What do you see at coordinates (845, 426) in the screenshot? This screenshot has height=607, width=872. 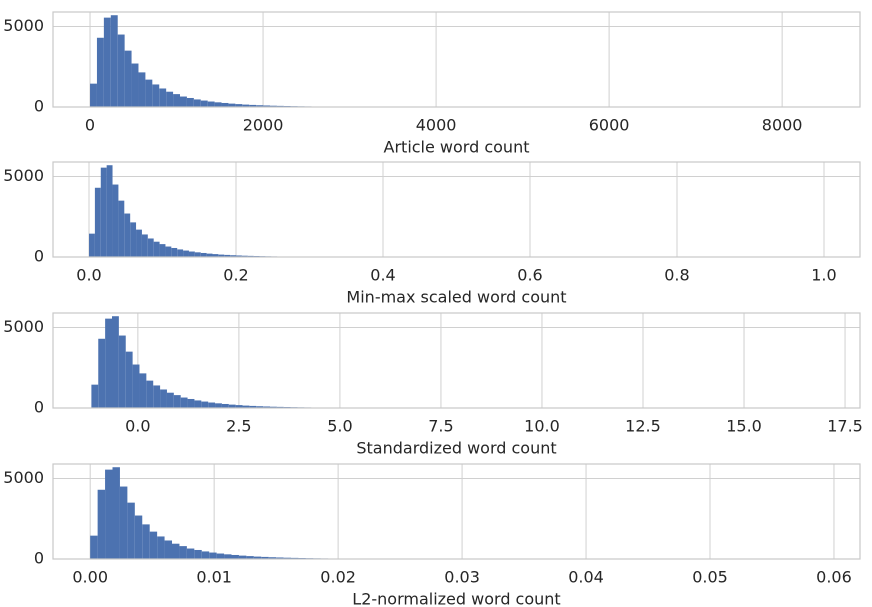 I see `x-tick-label: 17.5` at bounding box center [845, 426].